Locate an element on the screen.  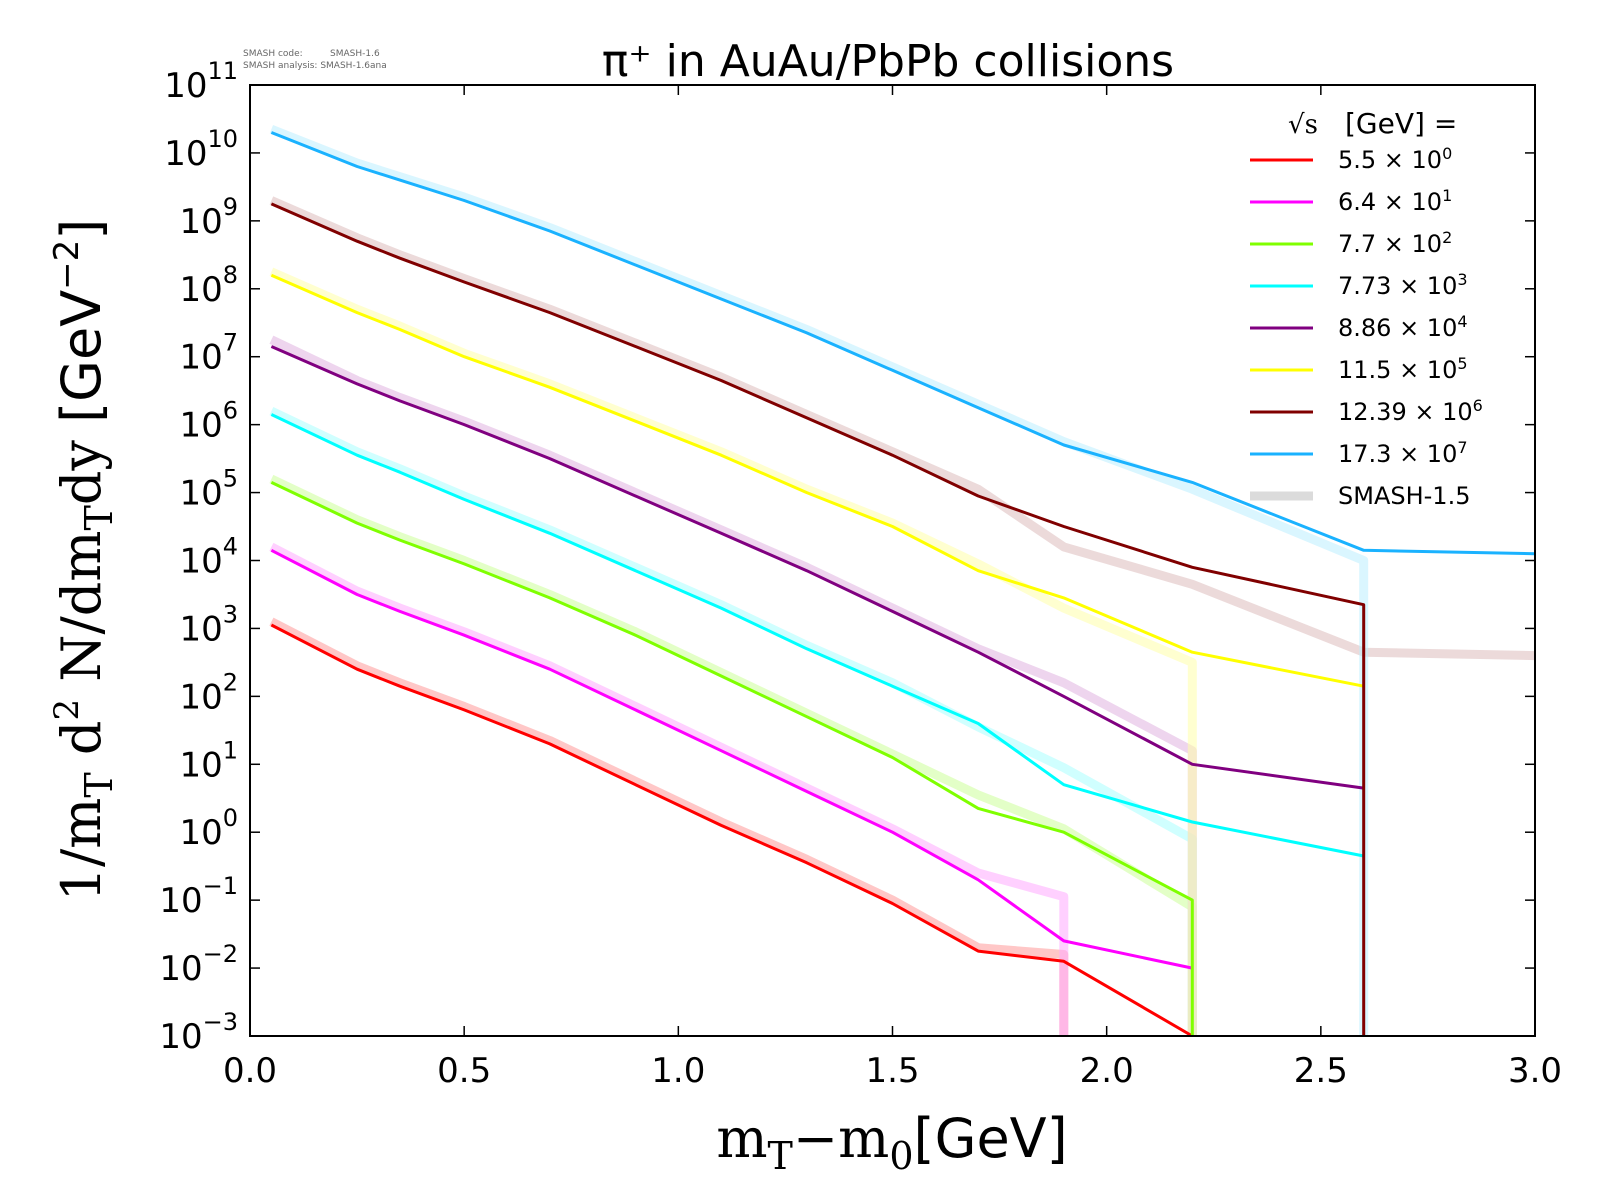
y-tick-label: 10⁵ is located at coordinates (208, 489).